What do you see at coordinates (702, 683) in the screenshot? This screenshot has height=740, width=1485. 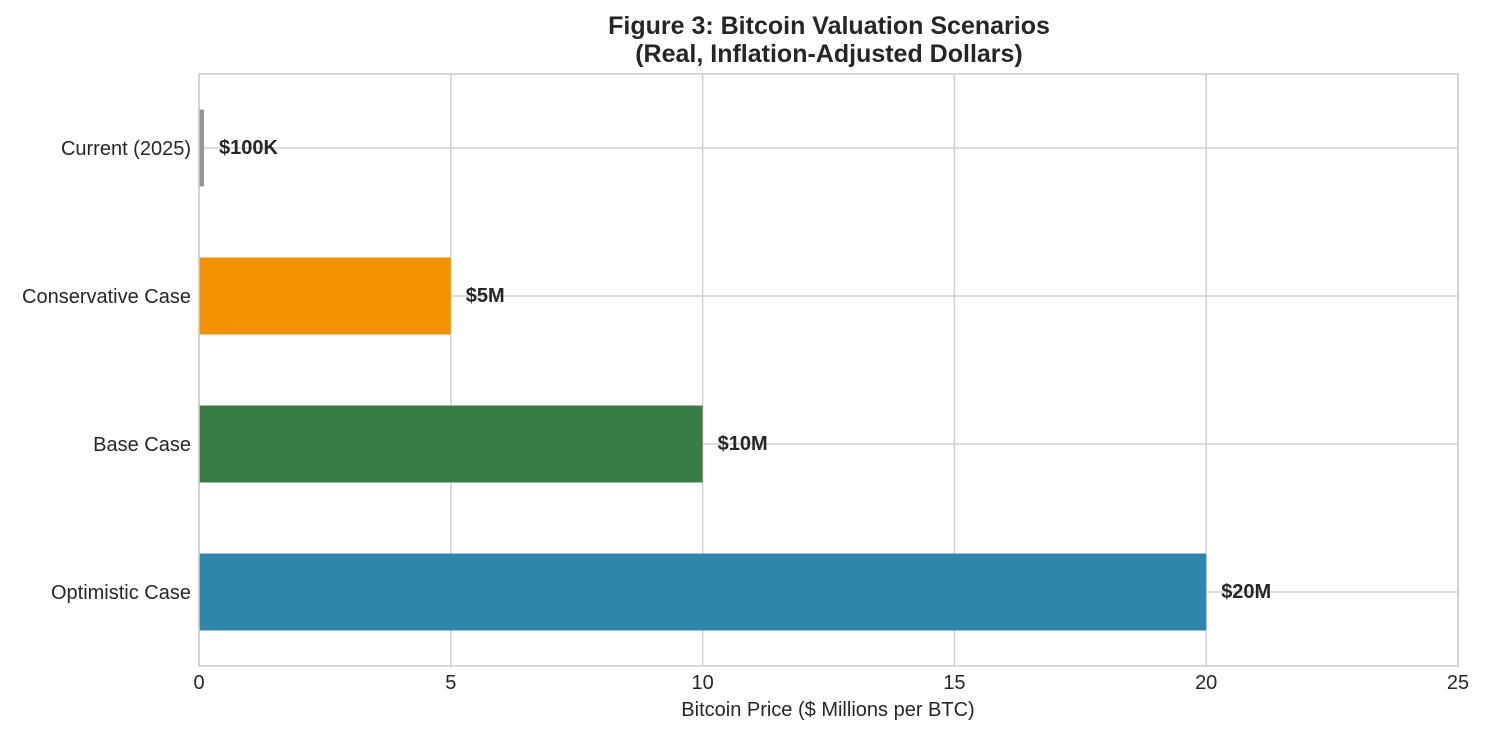 I see `x-tick-label: 10` at bounding box center [702, 683].